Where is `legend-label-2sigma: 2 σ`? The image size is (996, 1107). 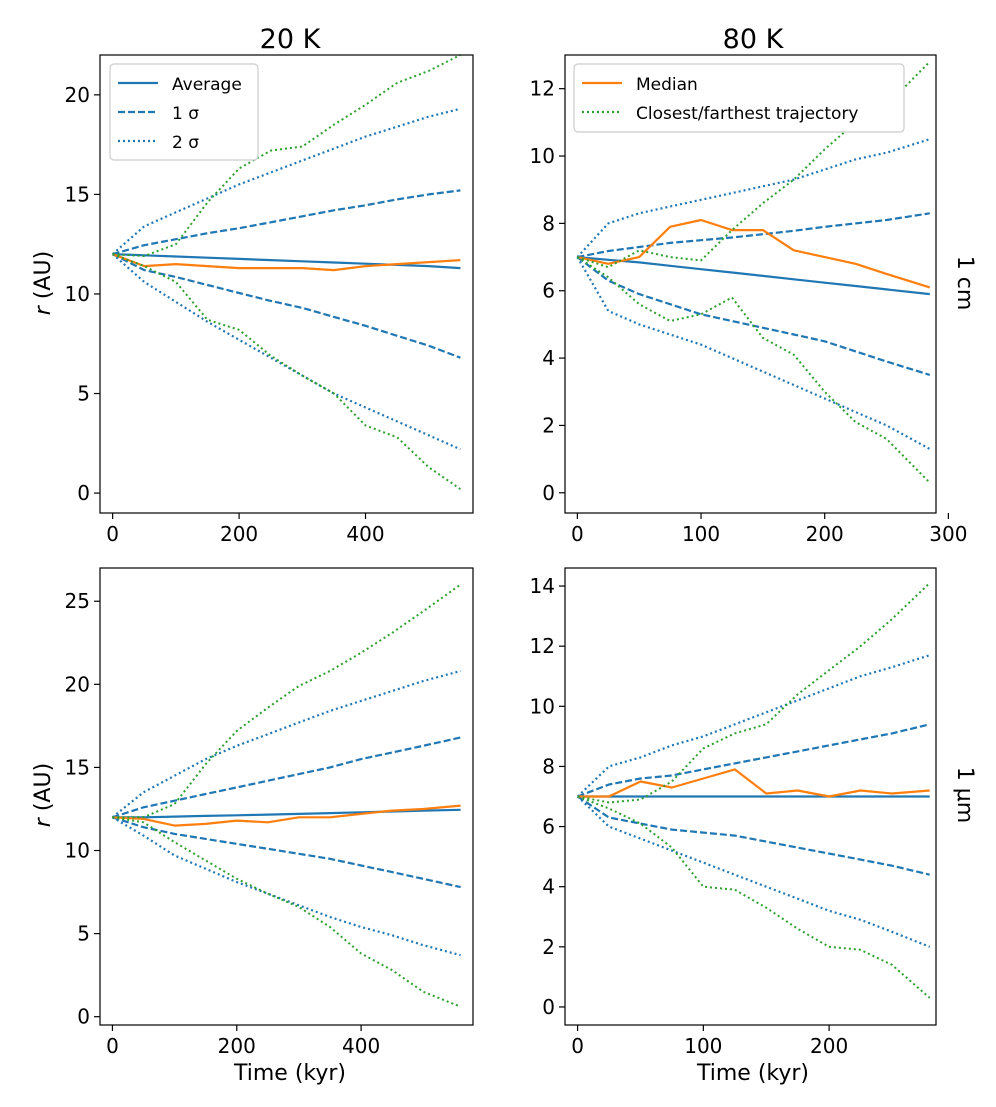 legend-label-2sigma: 2 σ is located at coordinates (185, 143).